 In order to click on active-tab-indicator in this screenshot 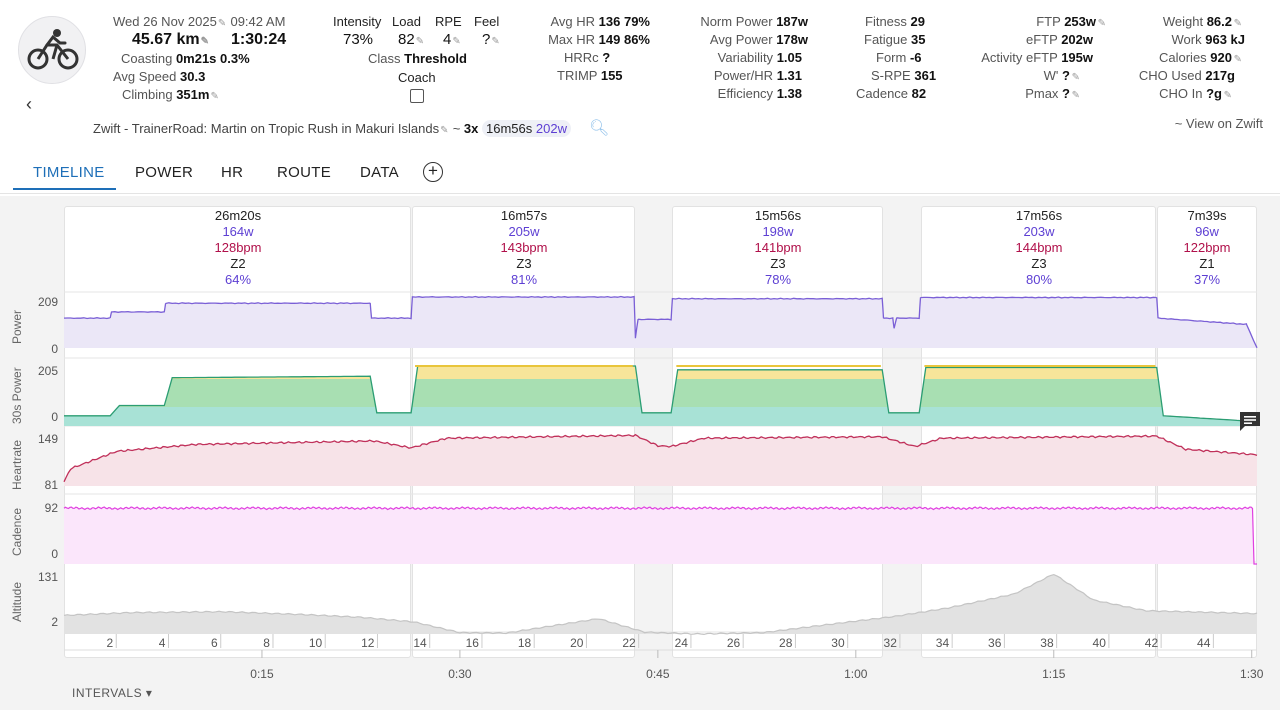, I will do `click(64, 189)`.